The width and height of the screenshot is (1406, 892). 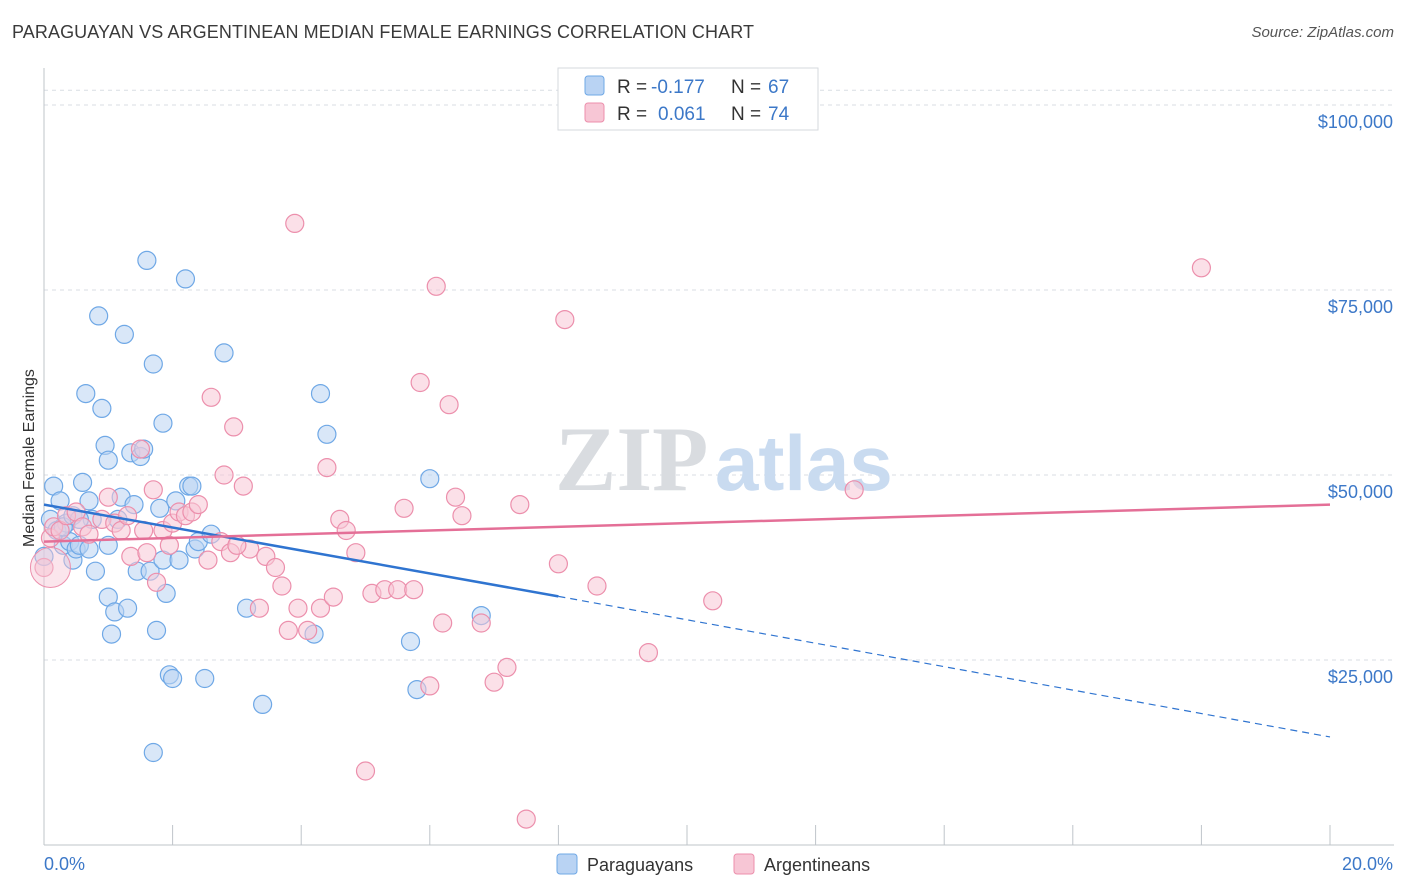 I want to click on y-tick-labels: $25,000 $50,000 $75,000 $100,000, so click(x=1355, y=399).